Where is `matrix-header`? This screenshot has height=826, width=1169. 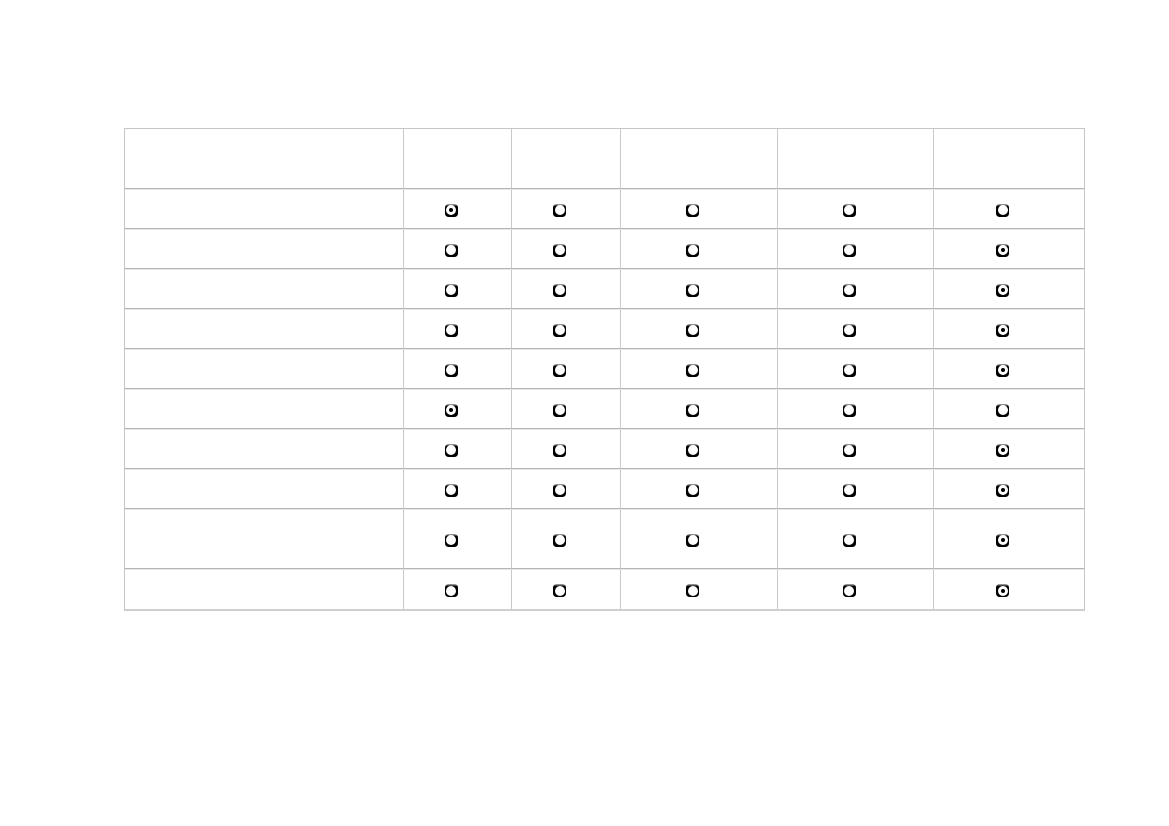
matrix-header is located at coordinates (604, 159).